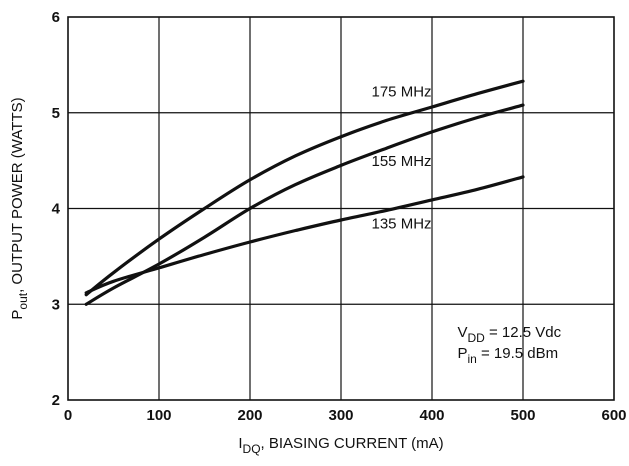 This screenshot has height=466, width=629. Describe the element at coordinates (56, 17) in the screenshot. I see `y-tick-label: 6` at that location.